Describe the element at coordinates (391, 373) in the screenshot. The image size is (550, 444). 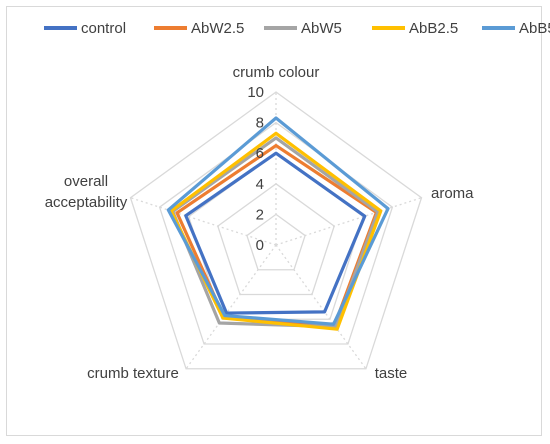
I see `axis-label: taste` at that location.